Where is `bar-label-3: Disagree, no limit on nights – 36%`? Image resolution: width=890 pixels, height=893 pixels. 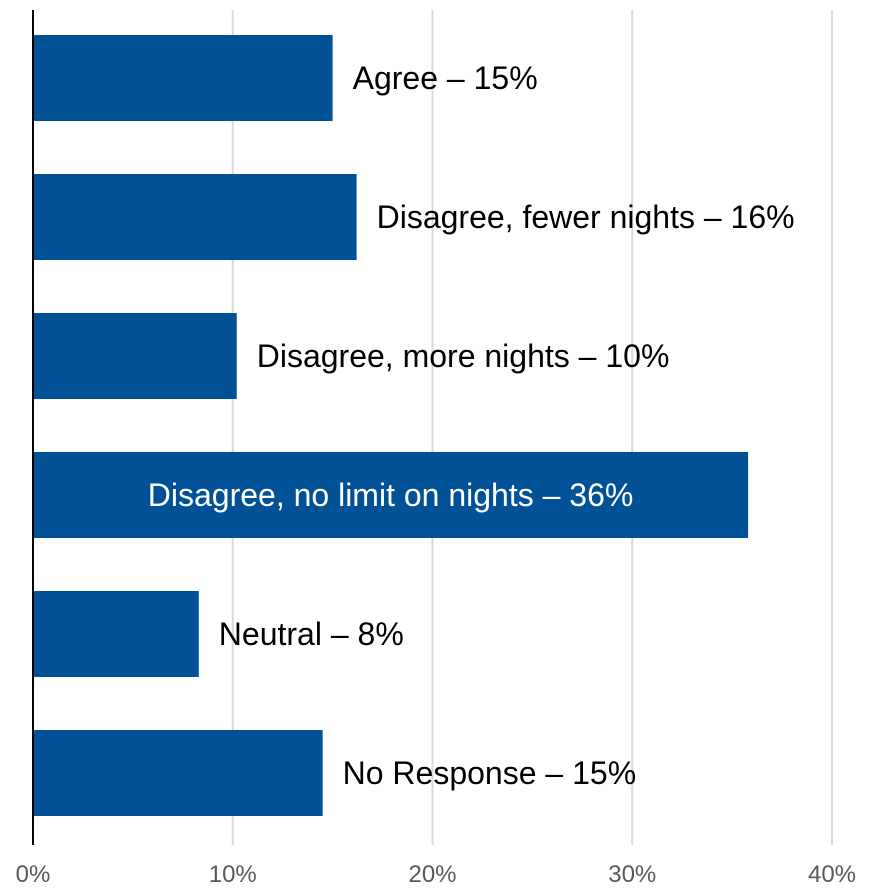
bar-label-3: Disagree, no limit on nights – 36% is located at coordinates (391, 495).